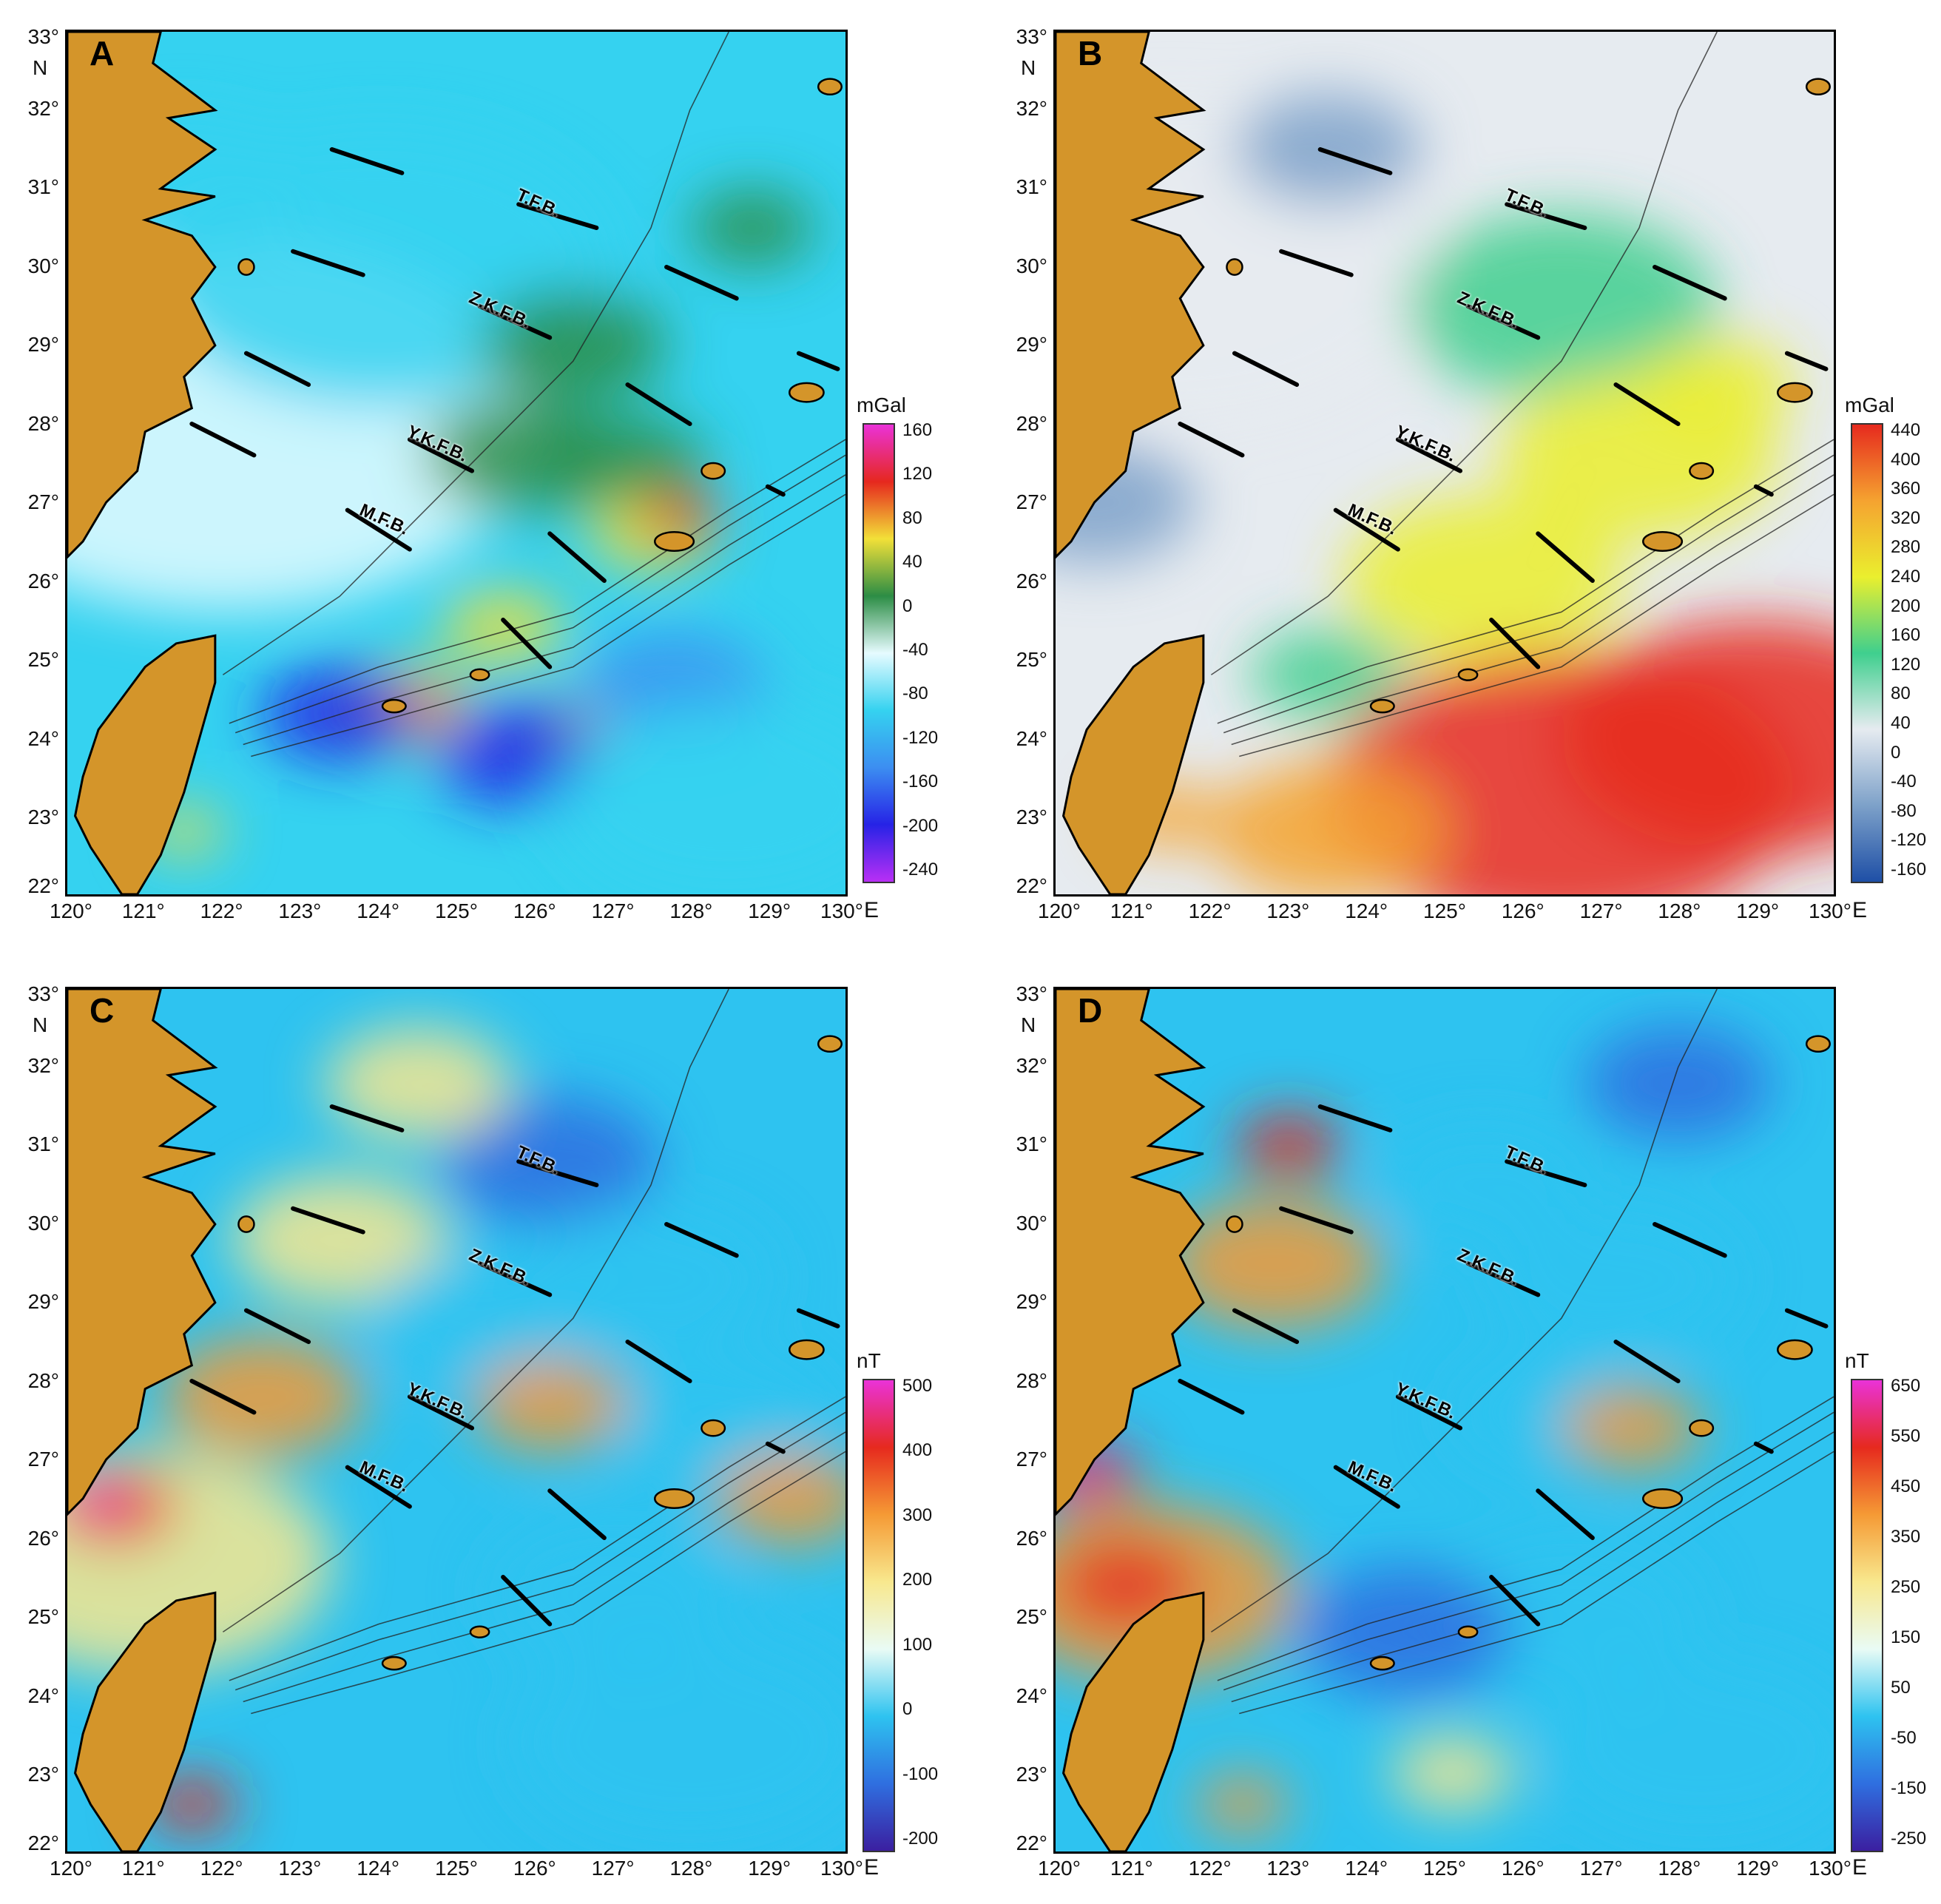  What do you see at coordinates (921, 1839) in the screenshot?
I see `colorbar-tick-label: -200` at bounding box center [921, 1839].